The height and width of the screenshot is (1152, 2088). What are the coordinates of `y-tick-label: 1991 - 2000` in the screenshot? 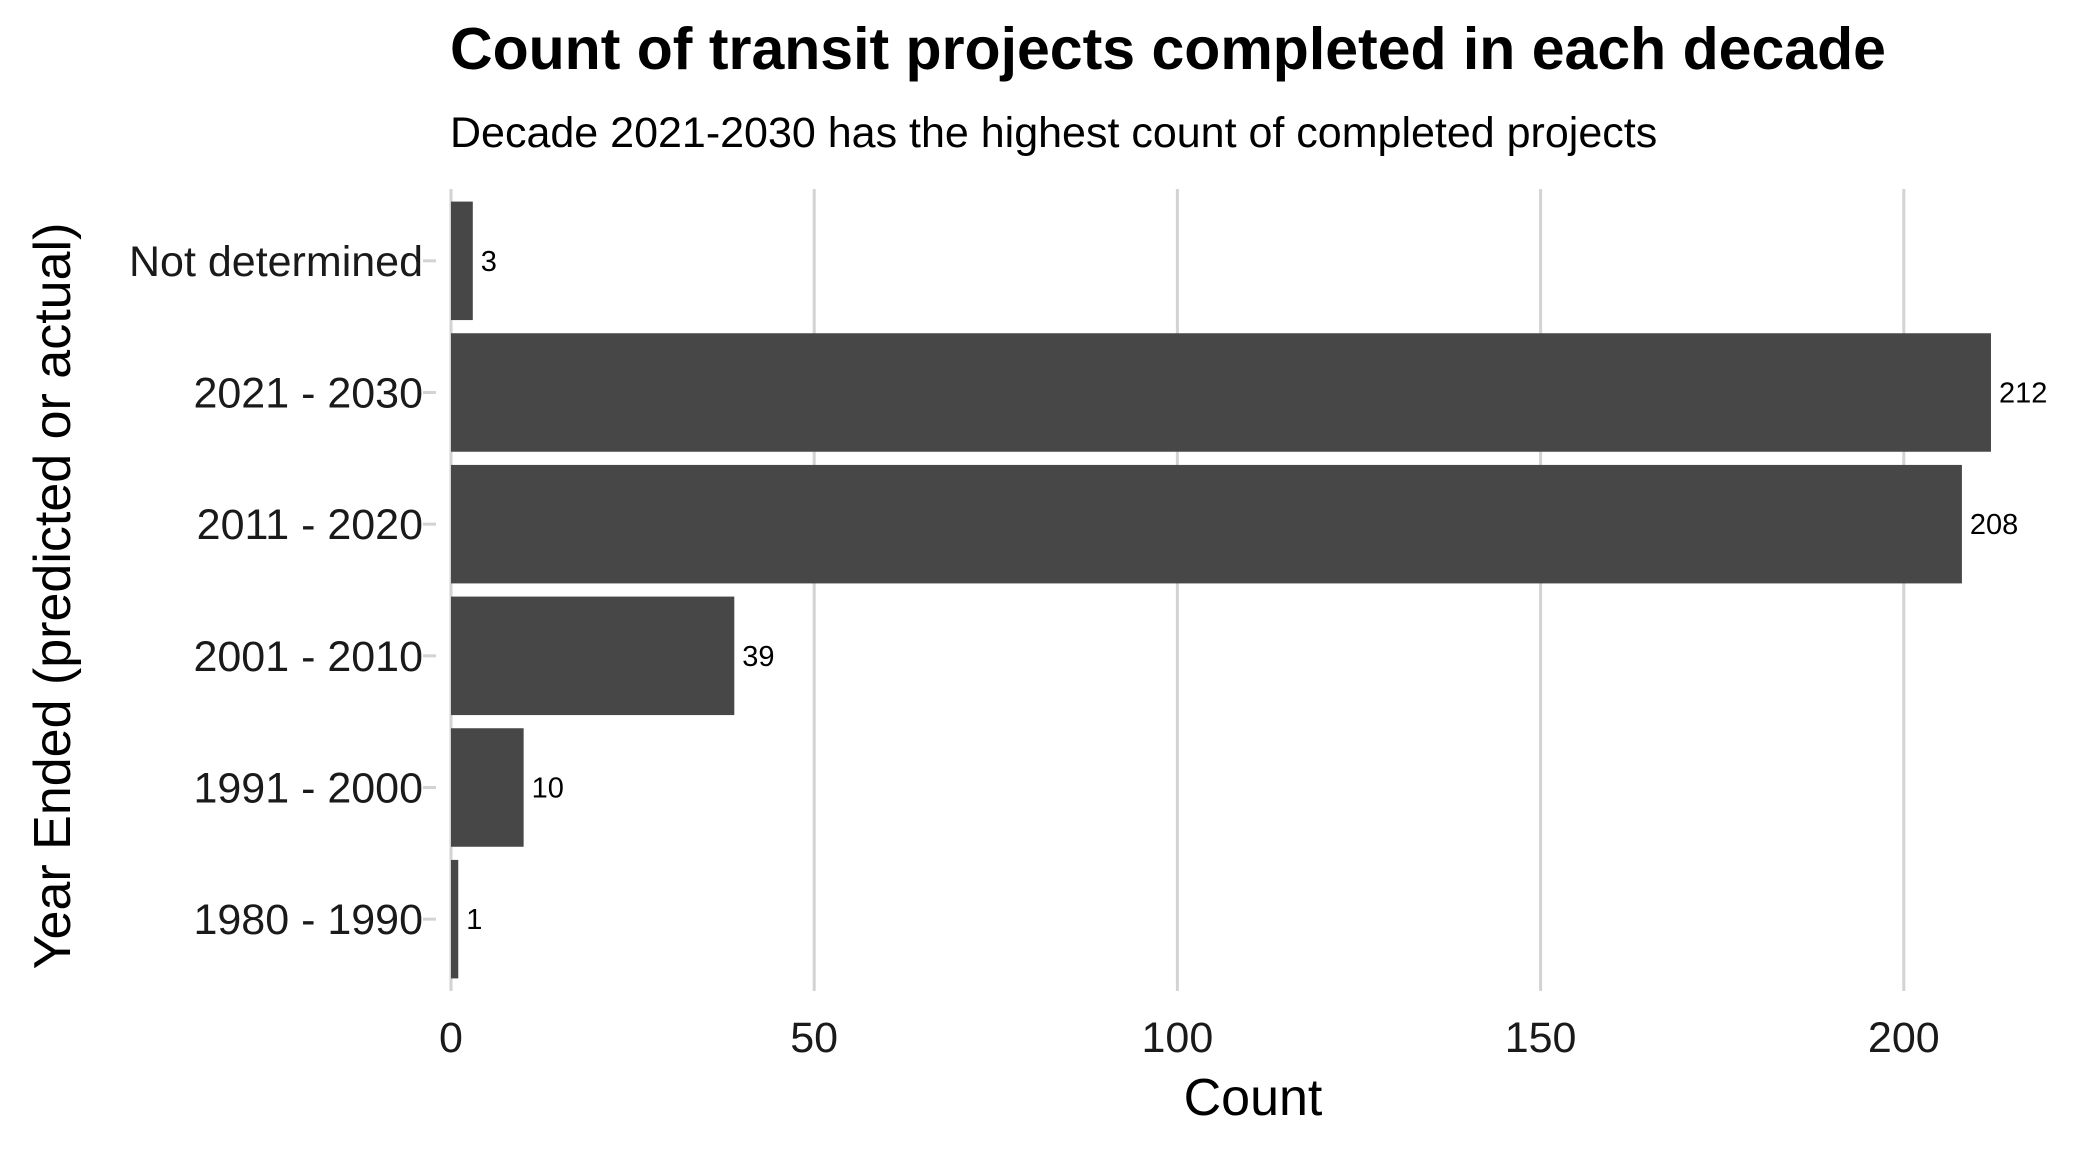 It's located at (308, 789).